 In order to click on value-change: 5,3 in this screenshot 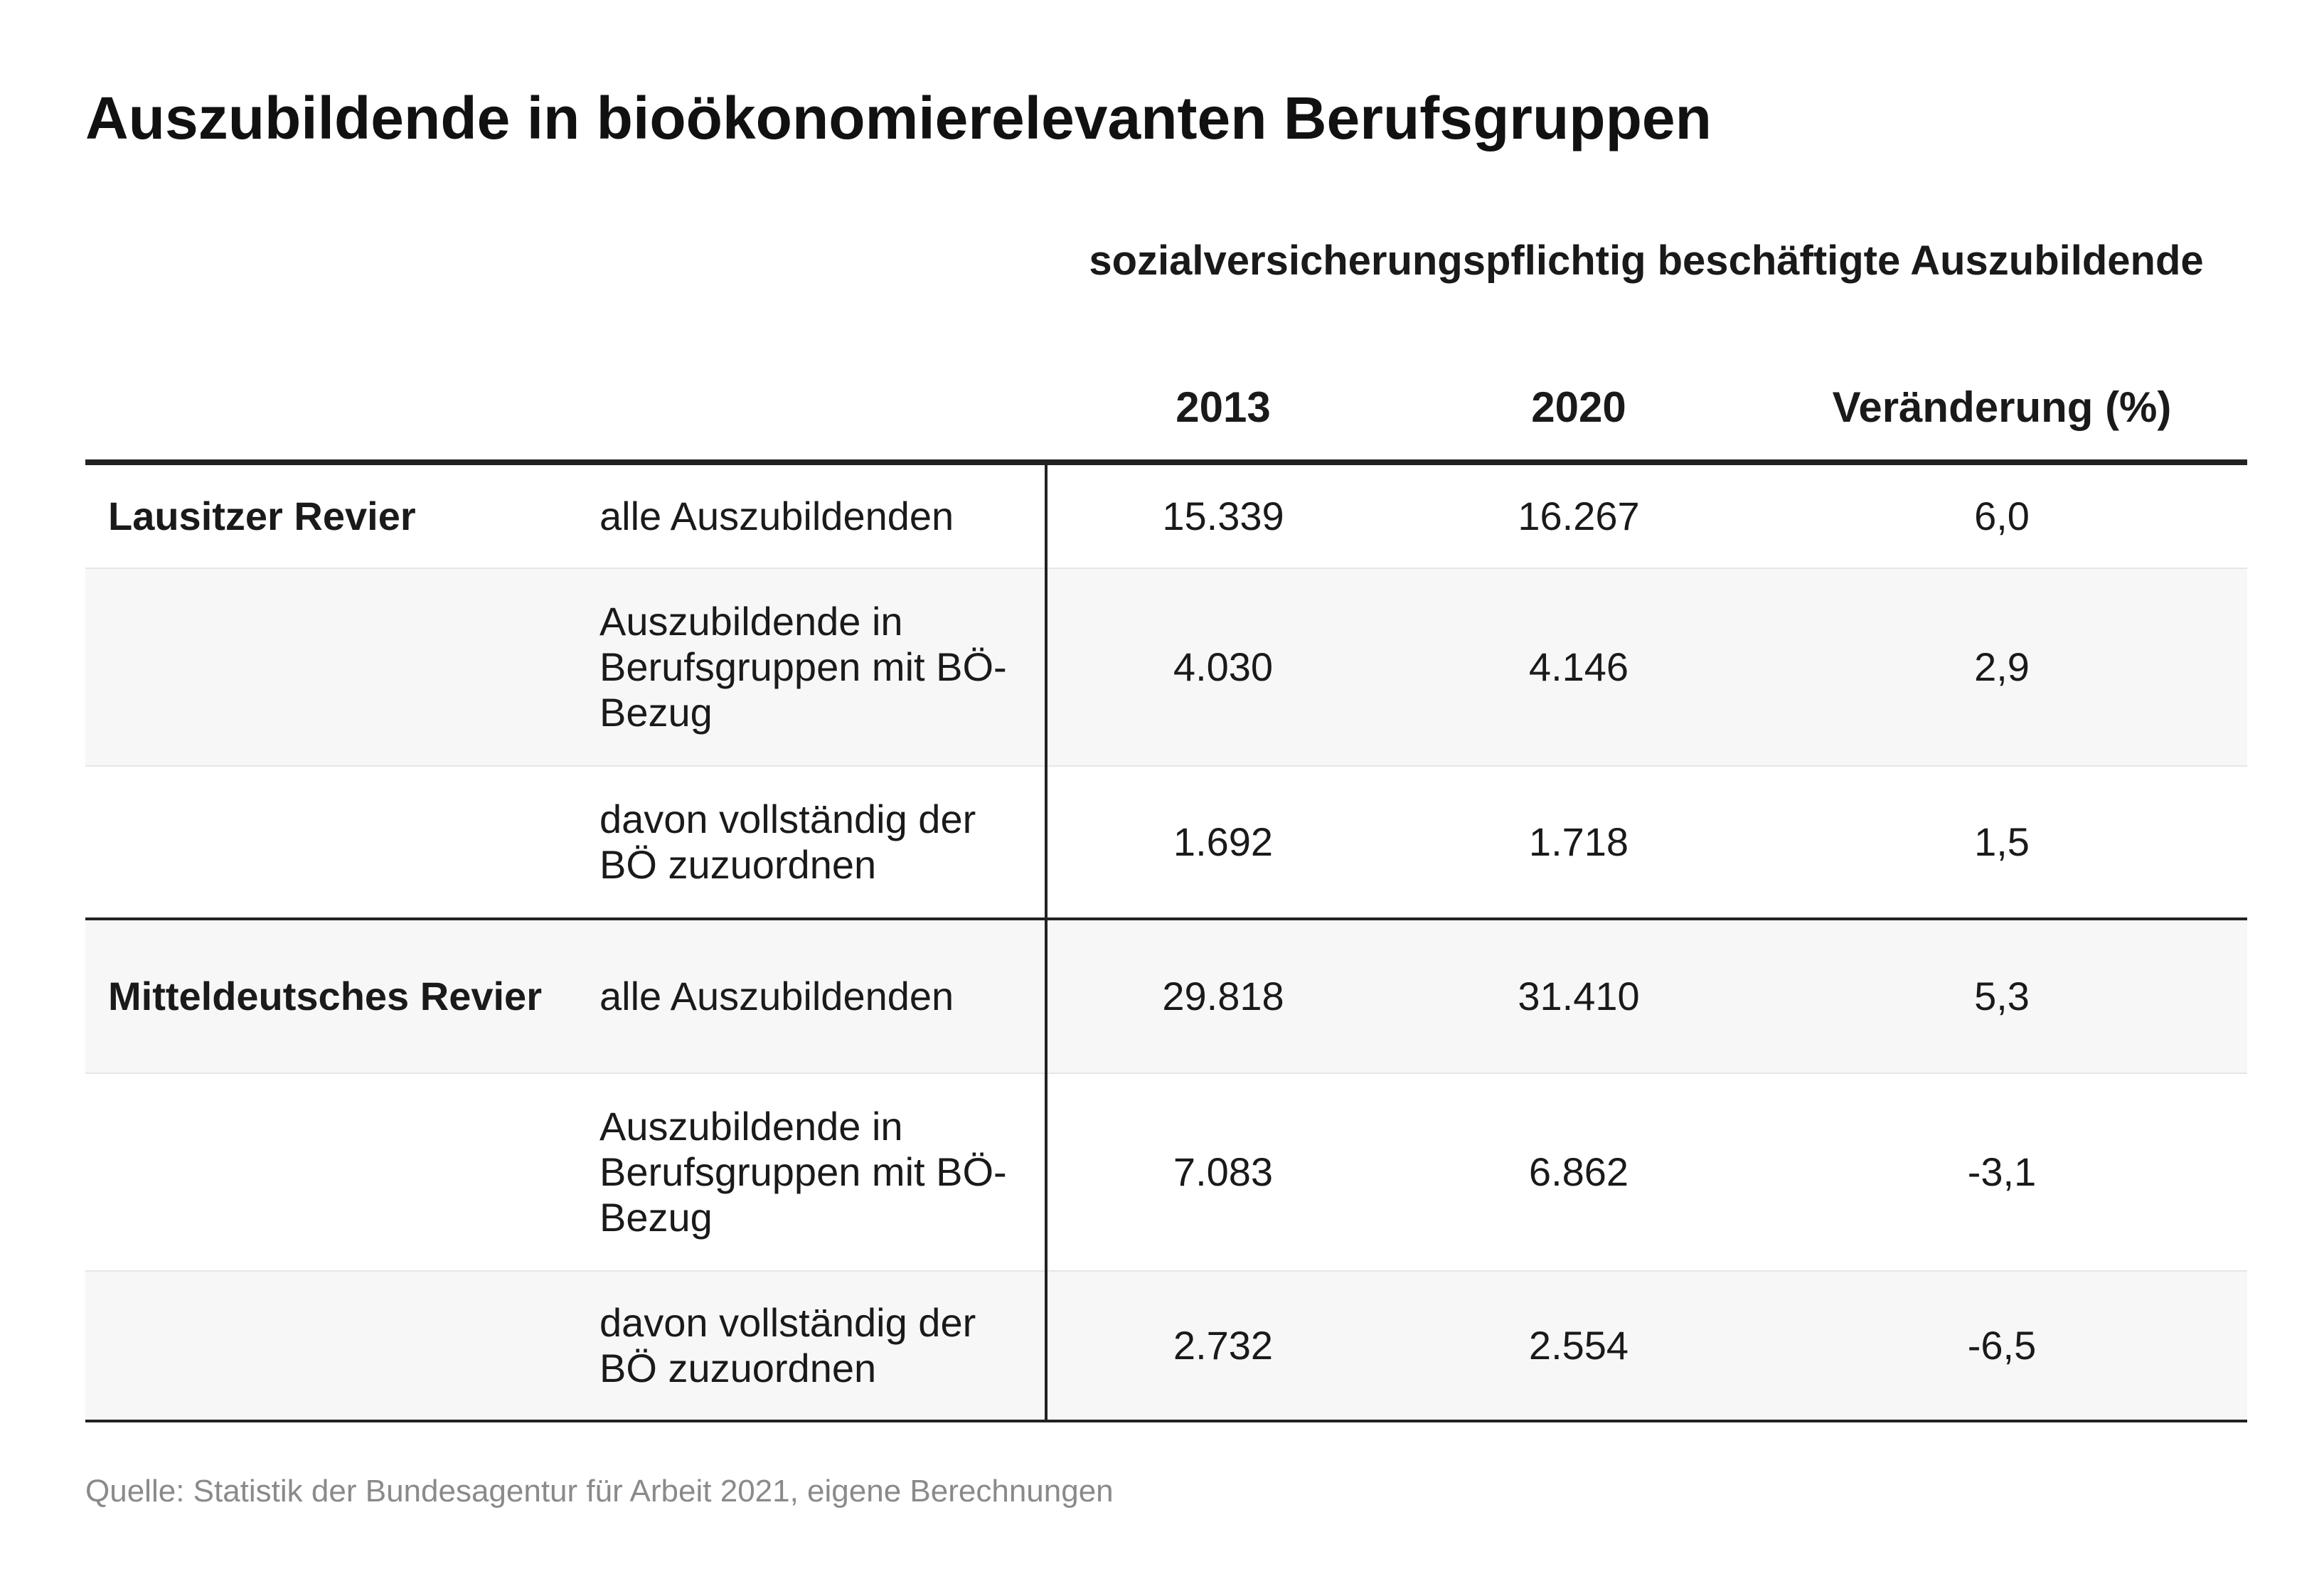, I will do `click(2002, 996)`.